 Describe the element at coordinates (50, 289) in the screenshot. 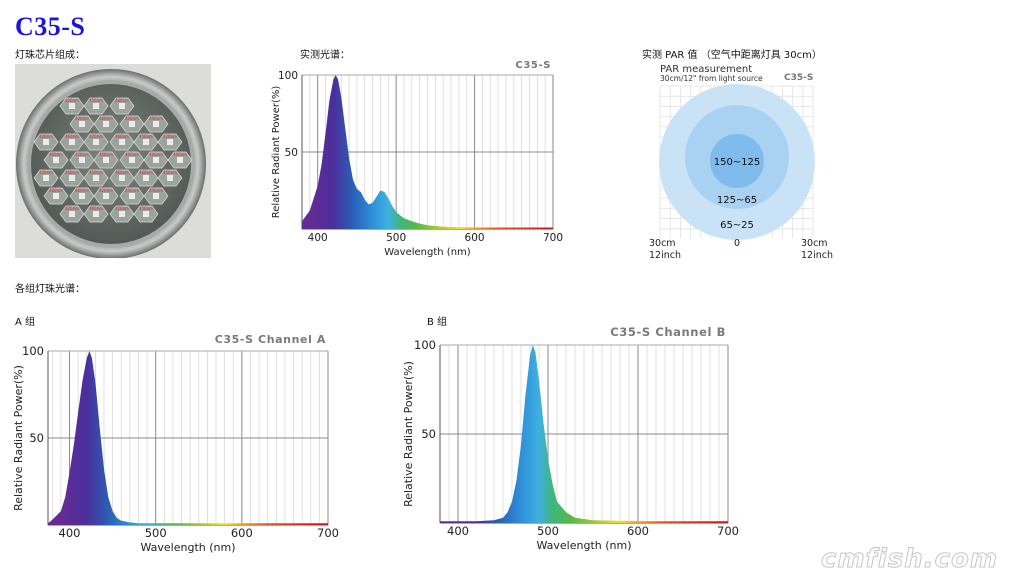

I see `caption-group-spectra: 各组灯珠光谱：` at that location.